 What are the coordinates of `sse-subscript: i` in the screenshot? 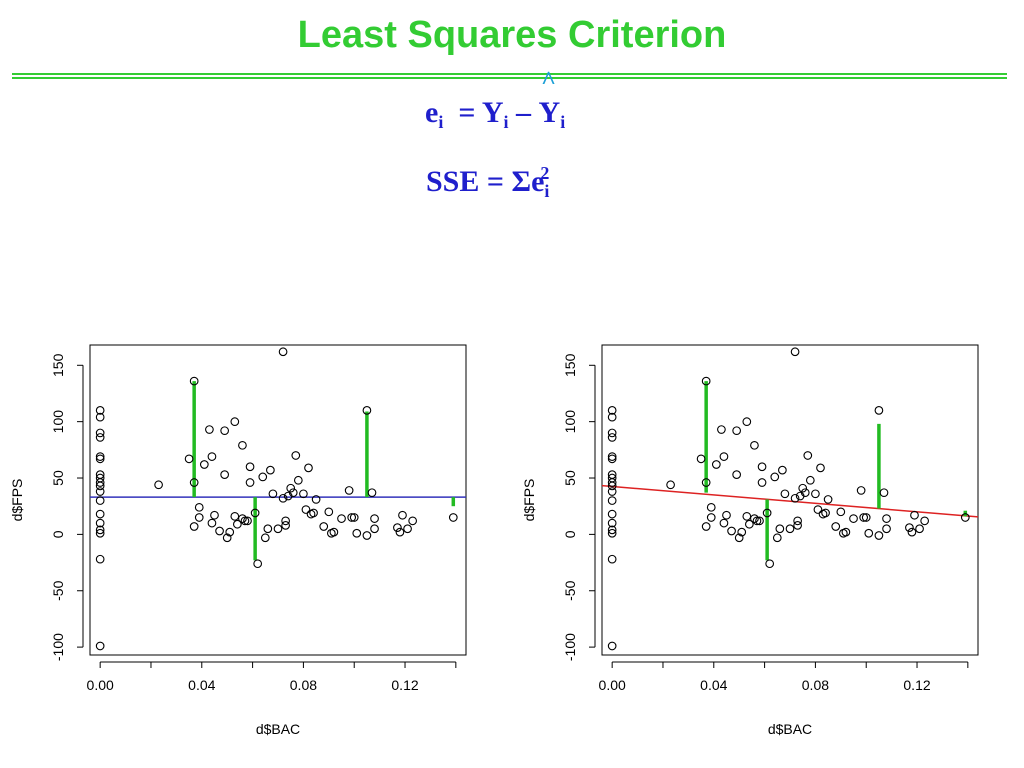 It's located at (547, 191).